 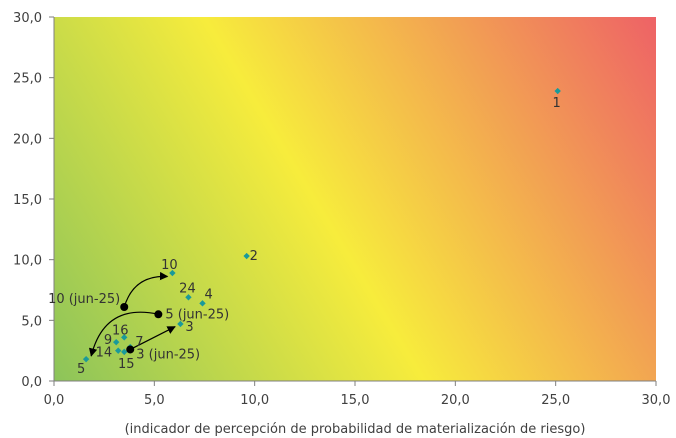 What do you see at coordinates (27, 18) in the screenshot?
I see `y-tick-label: 30,0` at bounding box center [27, 18].